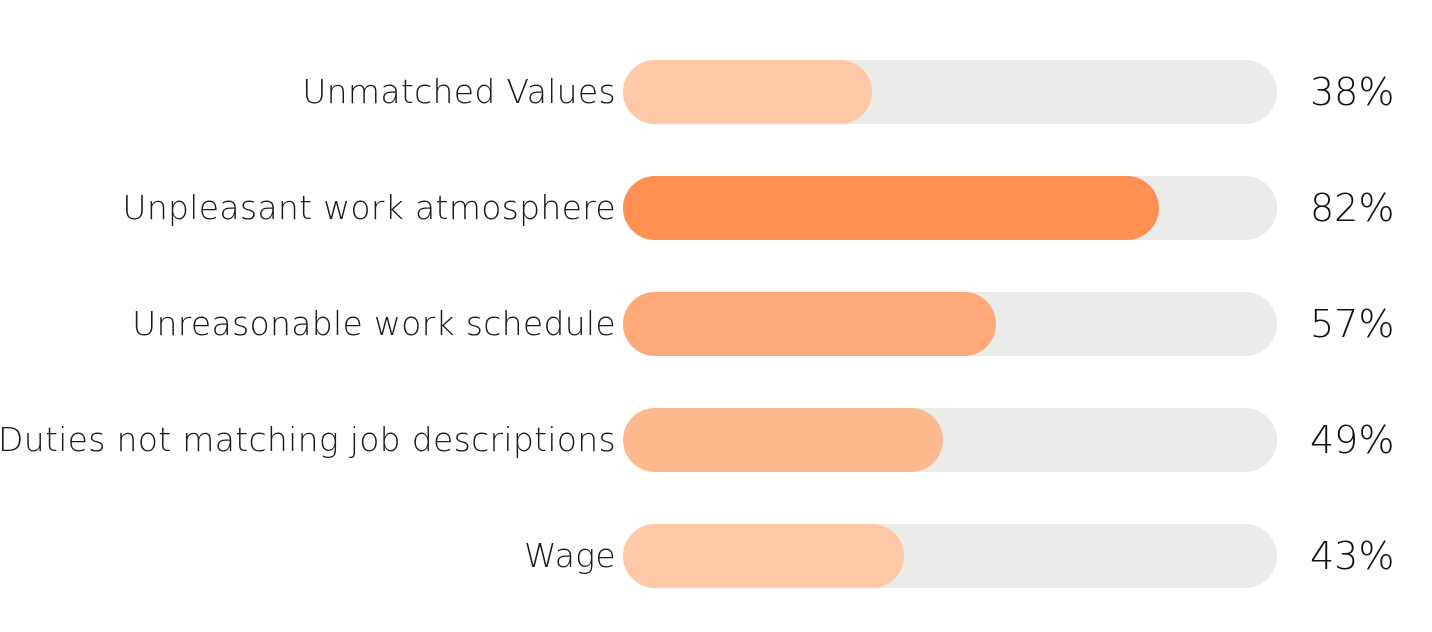  What do you see at coordinates (374, 323) in the screenshot?
I see `category-label: Unreasonable work schedule` at bounding box center [374, 323].